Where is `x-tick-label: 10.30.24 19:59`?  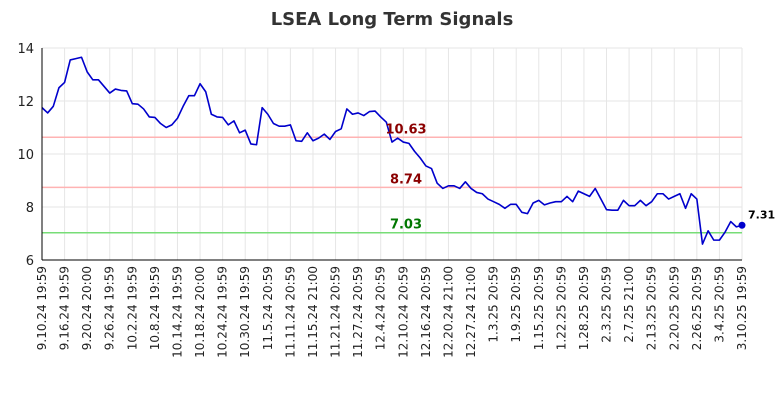
x-tick-label: 10.30.24 19:59 is located at coordinates (245, 312).